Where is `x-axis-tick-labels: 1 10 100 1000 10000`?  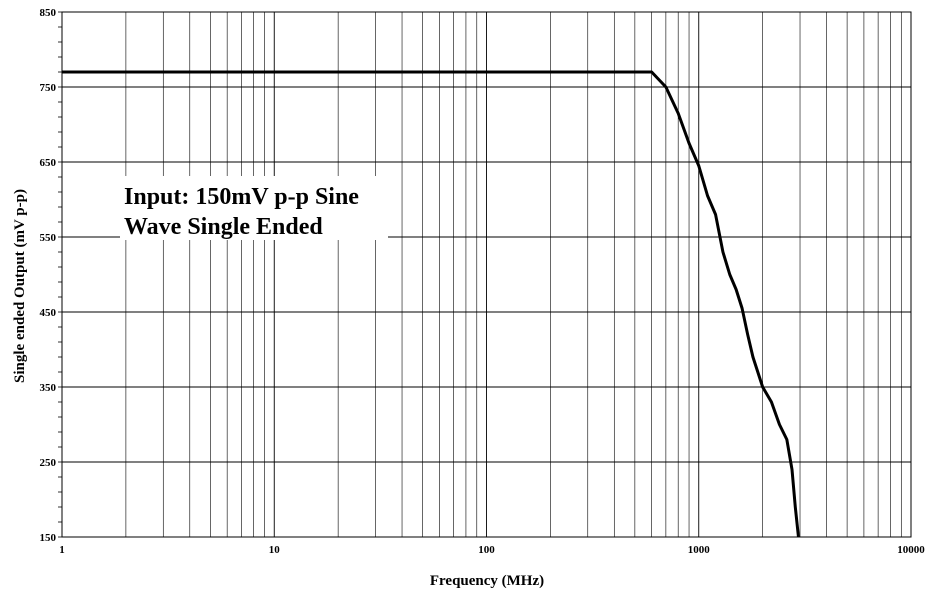
x-axis-tick-labels: 1 10 100 1000 10000 is located at coordinates (492, 550).